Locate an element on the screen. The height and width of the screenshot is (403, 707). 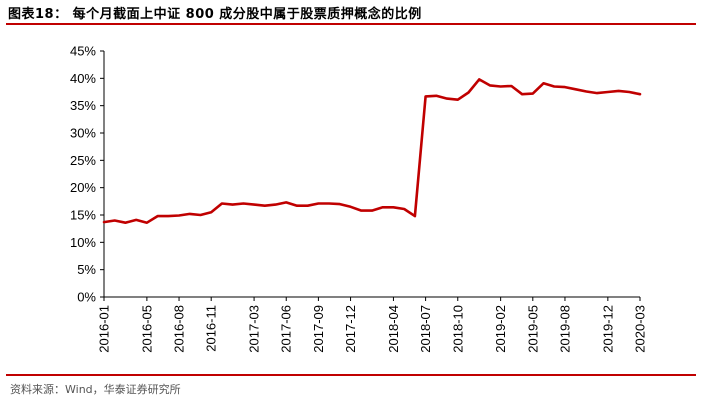
x-tick-label: 2019-05 is located at coordinates (532, 329).